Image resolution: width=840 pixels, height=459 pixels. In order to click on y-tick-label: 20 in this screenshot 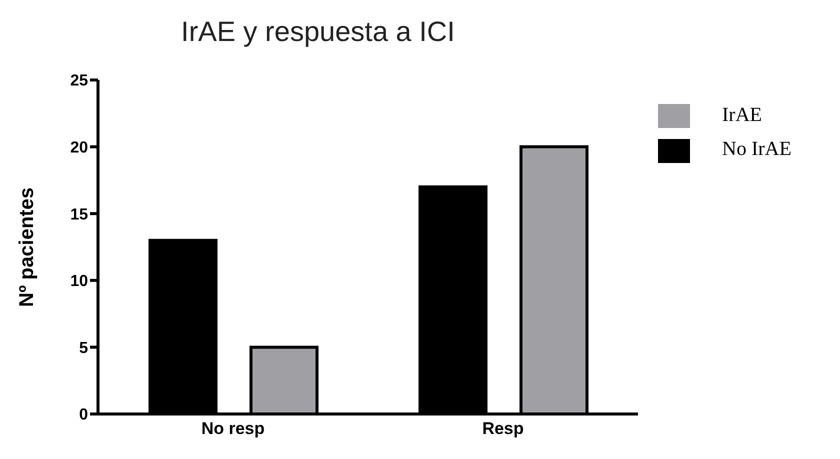, I will do `click(79, 147)`.